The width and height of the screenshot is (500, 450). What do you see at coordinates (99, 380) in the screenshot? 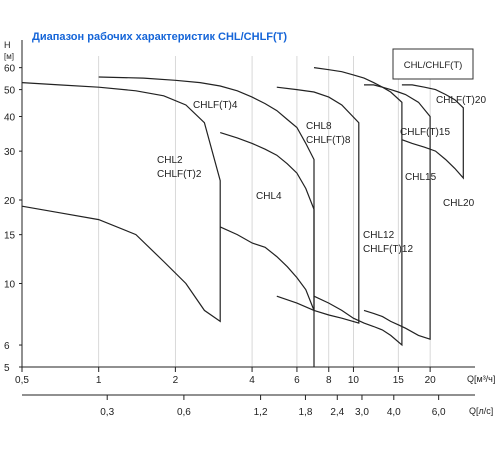
I see `x-tick-label: 1` at bounding box center [99, 380].